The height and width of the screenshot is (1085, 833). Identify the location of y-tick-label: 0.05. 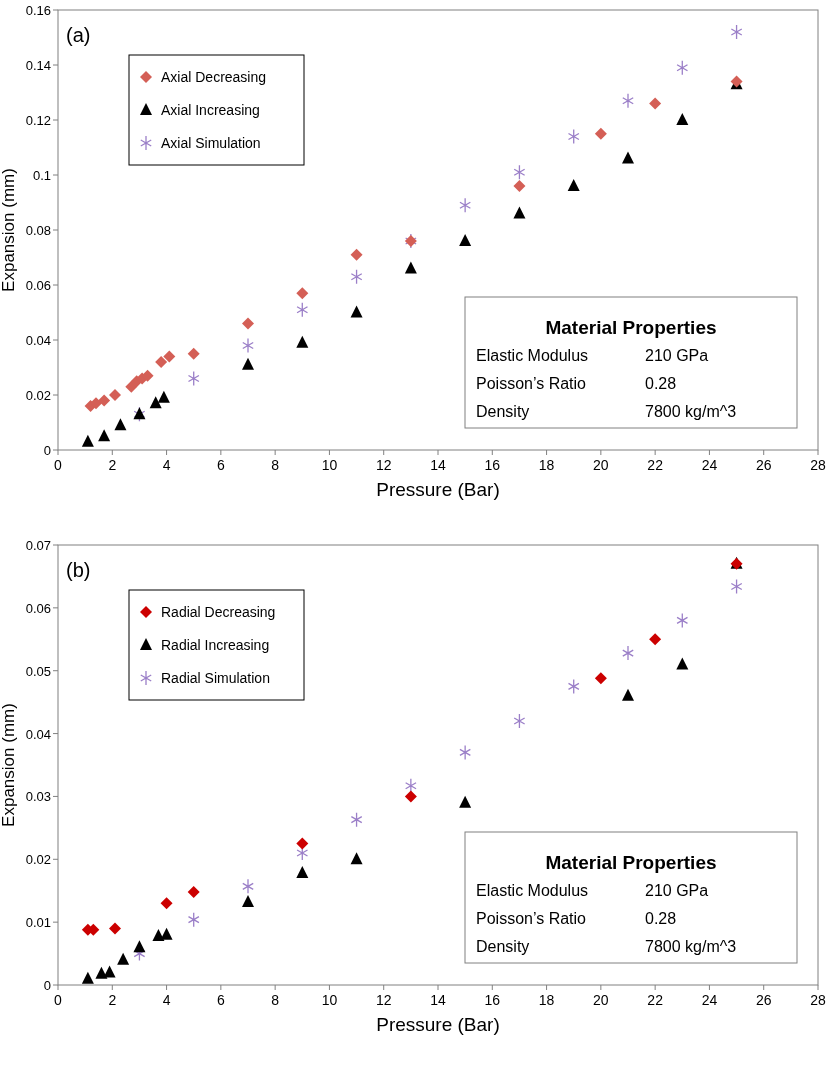
(38, 671).